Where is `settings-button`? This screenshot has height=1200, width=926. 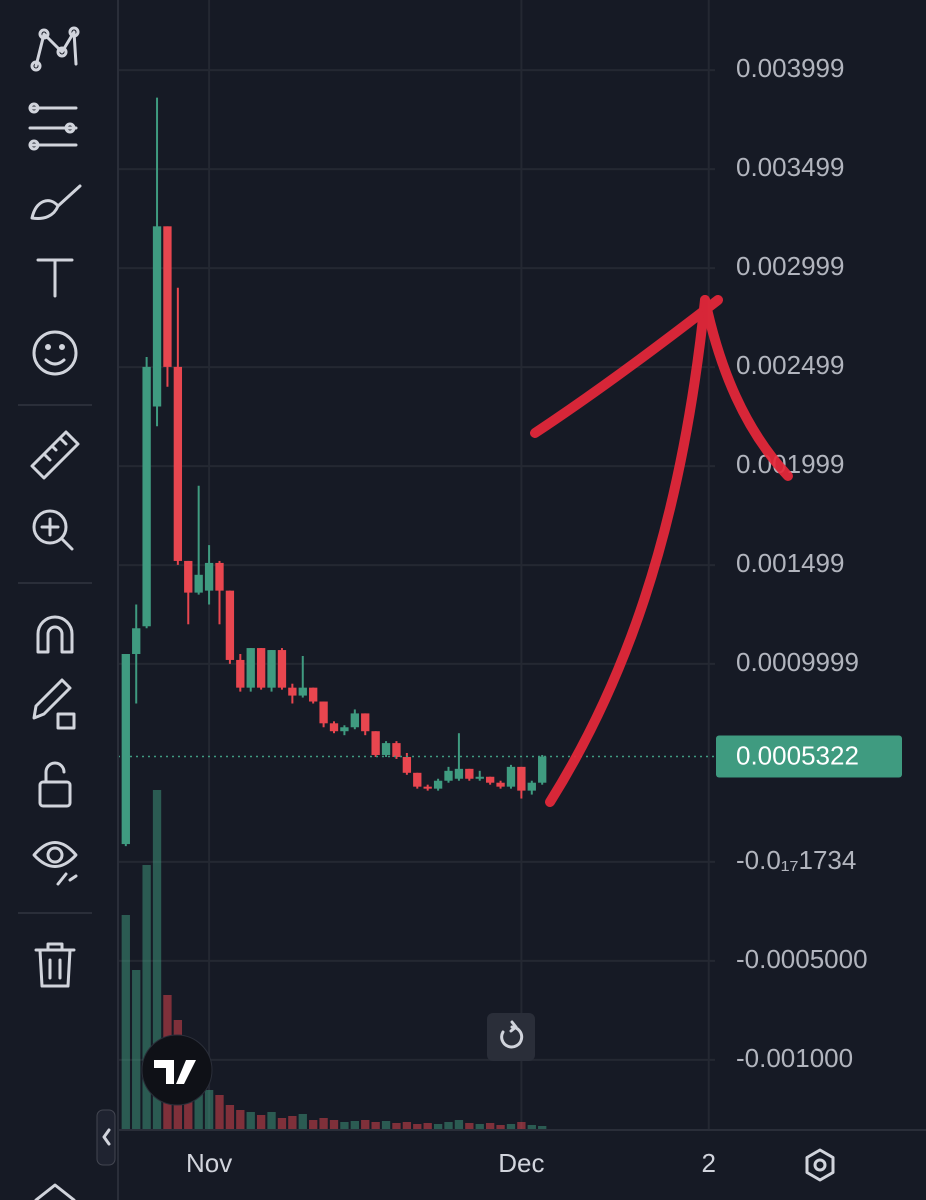
settings-button is located at coordinates (820, 1165).